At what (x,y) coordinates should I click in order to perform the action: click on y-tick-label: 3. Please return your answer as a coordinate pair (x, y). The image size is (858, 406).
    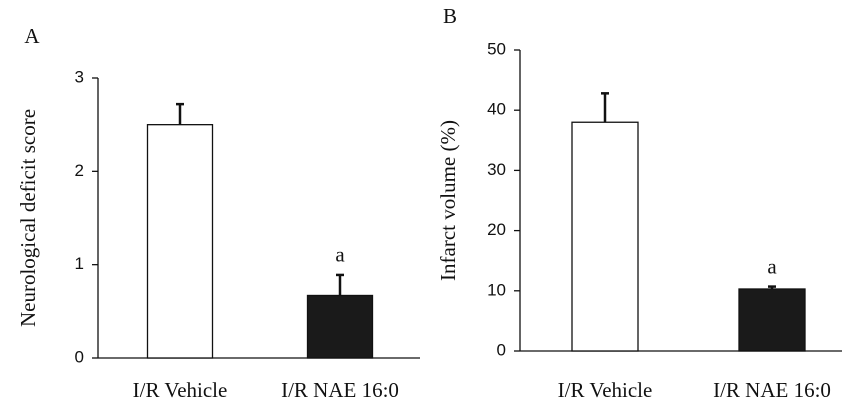
    Looking at the image, I should click on (79, 76).